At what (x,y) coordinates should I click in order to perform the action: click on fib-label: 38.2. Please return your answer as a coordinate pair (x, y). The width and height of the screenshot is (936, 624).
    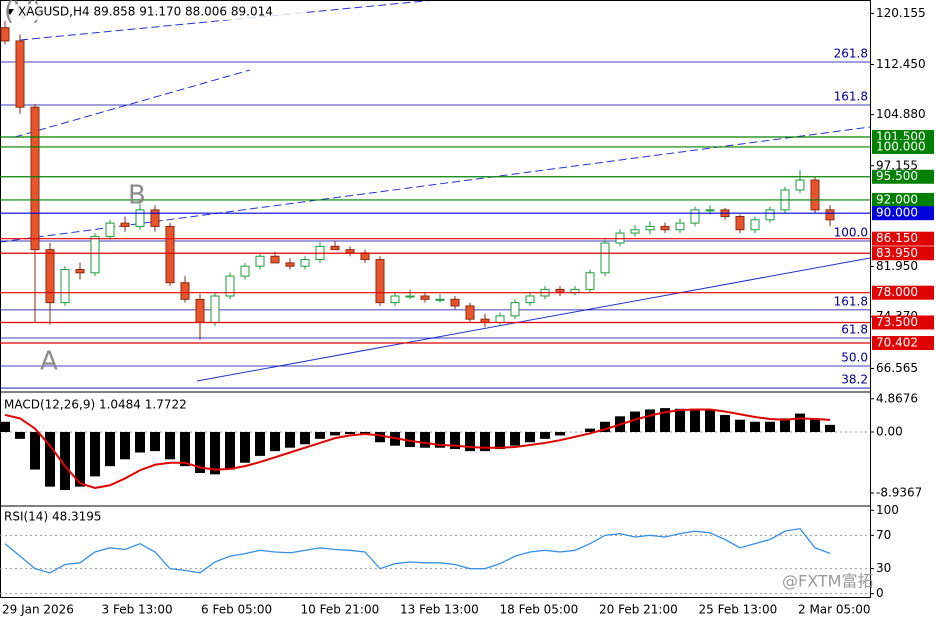
    Looking at the image, I should click on (854, 380).